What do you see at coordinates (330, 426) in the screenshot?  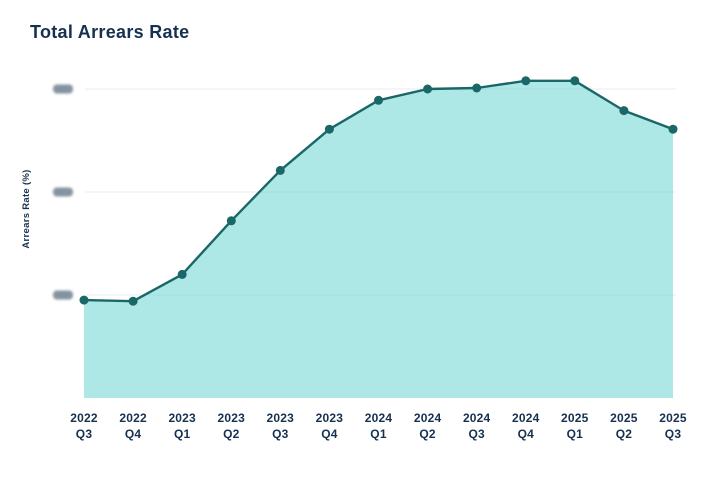 I see `x-tick-label: 2023 Q4` at bounding box center [330, 426].